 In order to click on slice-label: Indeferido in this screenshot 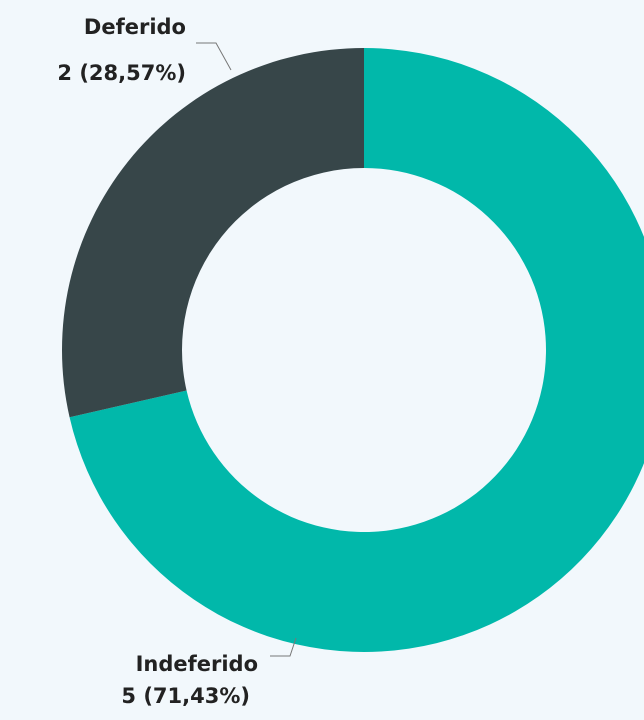, I will do `click(197, 664)`.